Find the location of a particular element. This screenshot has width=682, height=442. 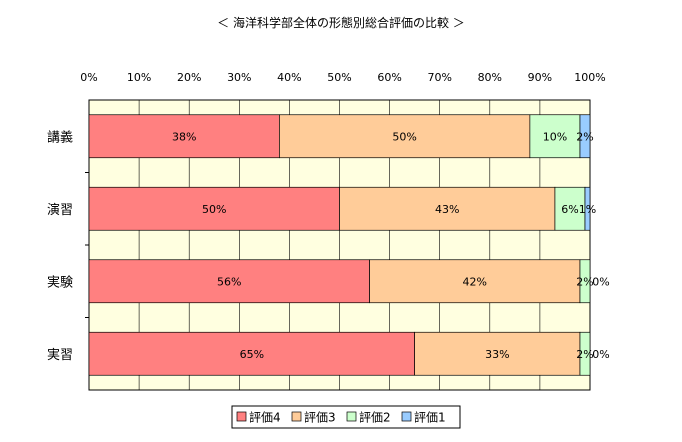

legend-label: 評価4 is located at coordinates (265, 417).